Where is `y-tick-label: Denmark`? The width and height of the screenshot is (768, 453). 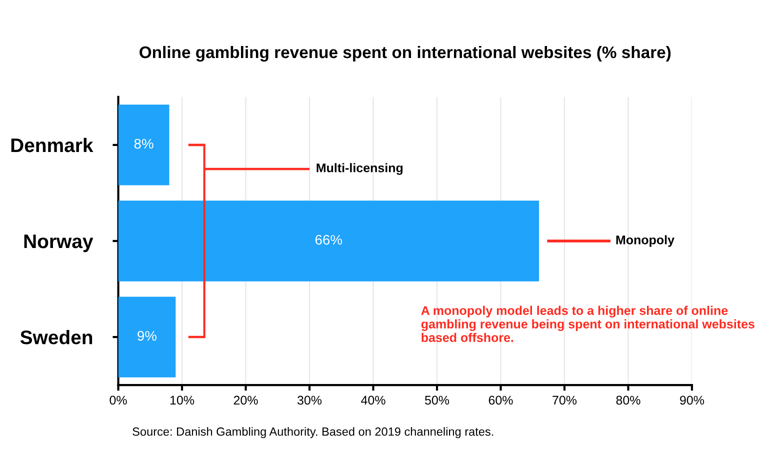
y-tick-label: Denmark is located at coordinates (52, 145).